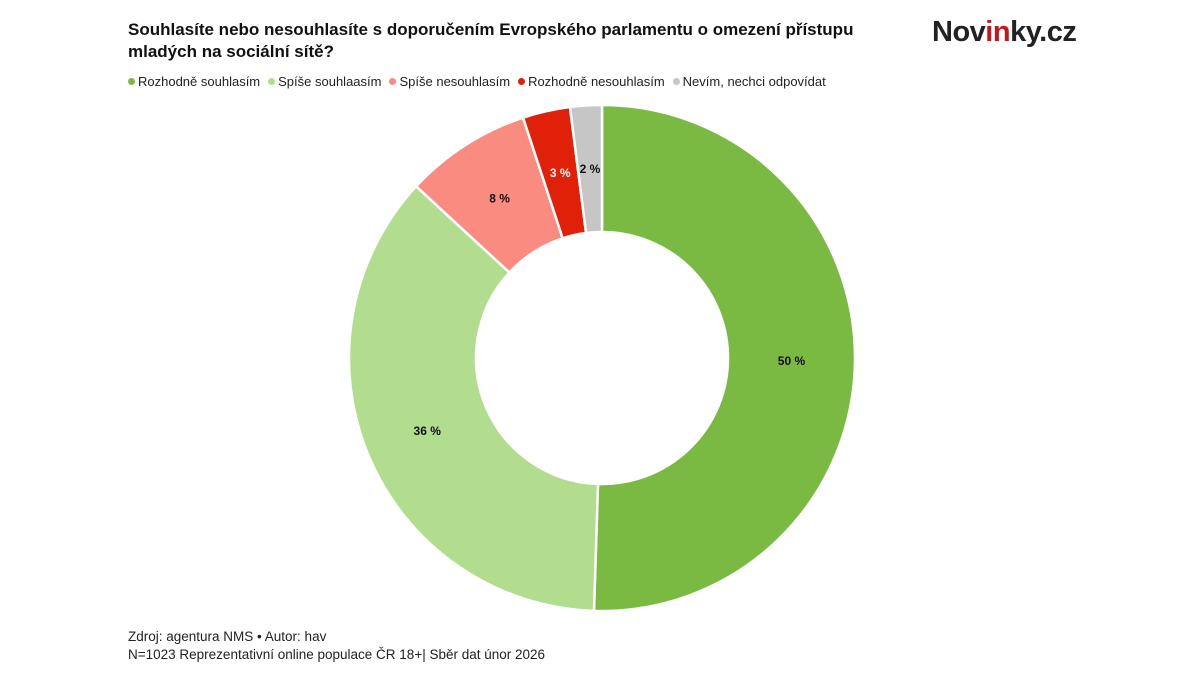 The width and height of the screenshot is (1200, 675). I want to click on slice-label: 8 %, so click(499, 199).